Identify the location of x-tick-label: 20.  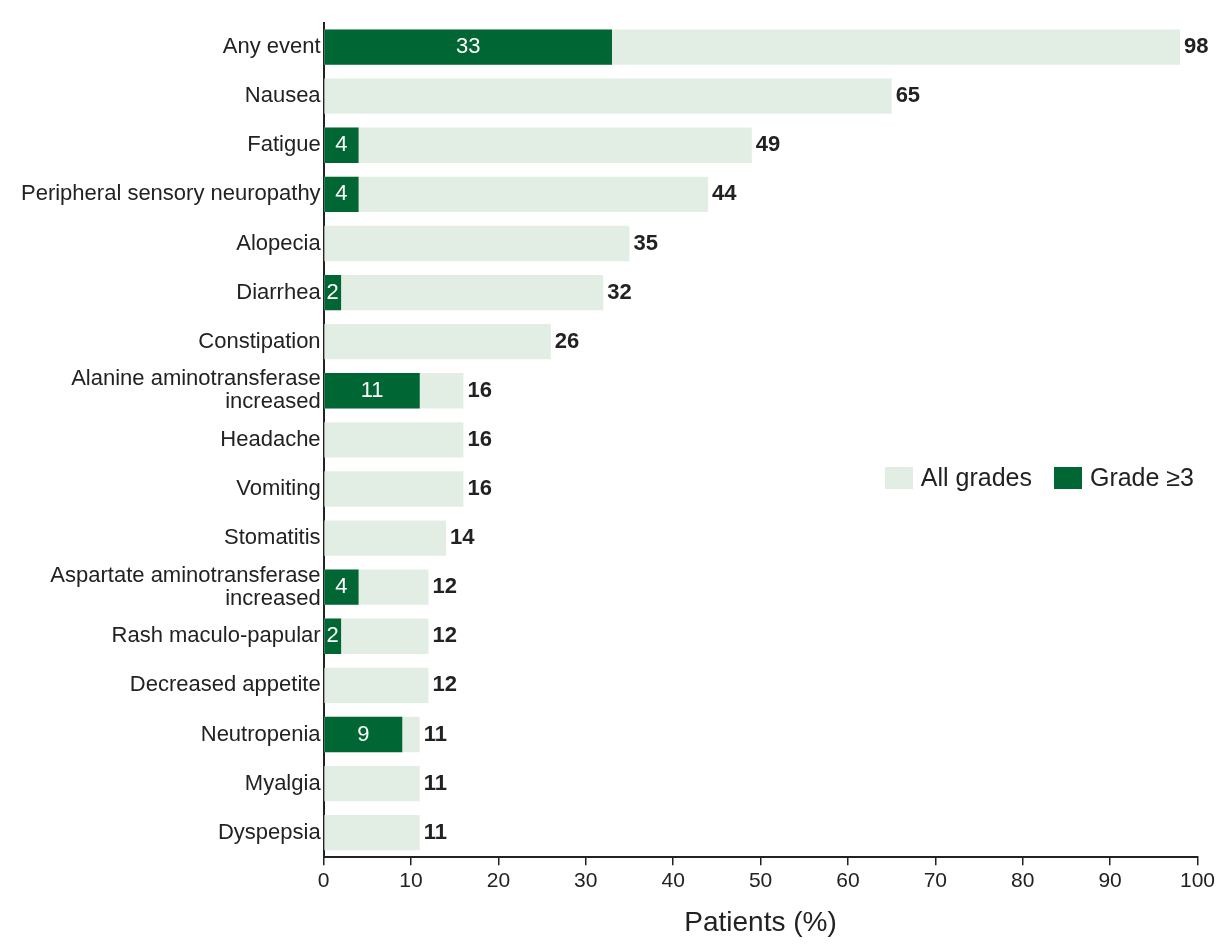
(498, 879).